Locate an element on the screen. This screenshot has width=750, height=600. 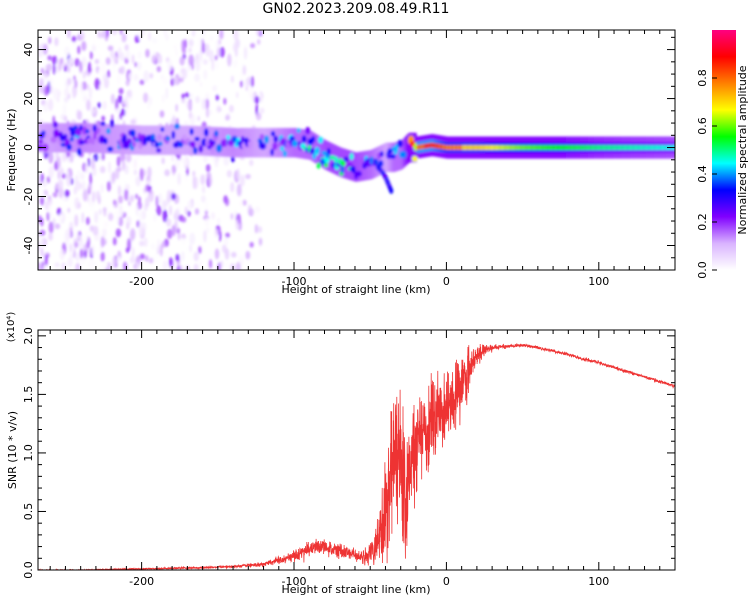
snr-x-label: Height of straight line (km) is located at coordinates (355, 589).